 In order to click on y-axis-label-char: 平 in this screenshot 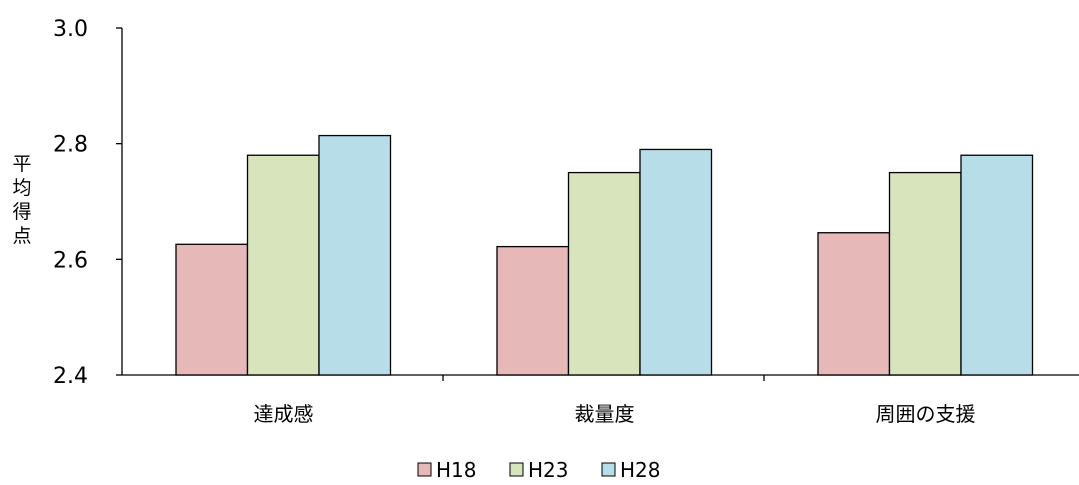, I will do `click(21, 164)`.